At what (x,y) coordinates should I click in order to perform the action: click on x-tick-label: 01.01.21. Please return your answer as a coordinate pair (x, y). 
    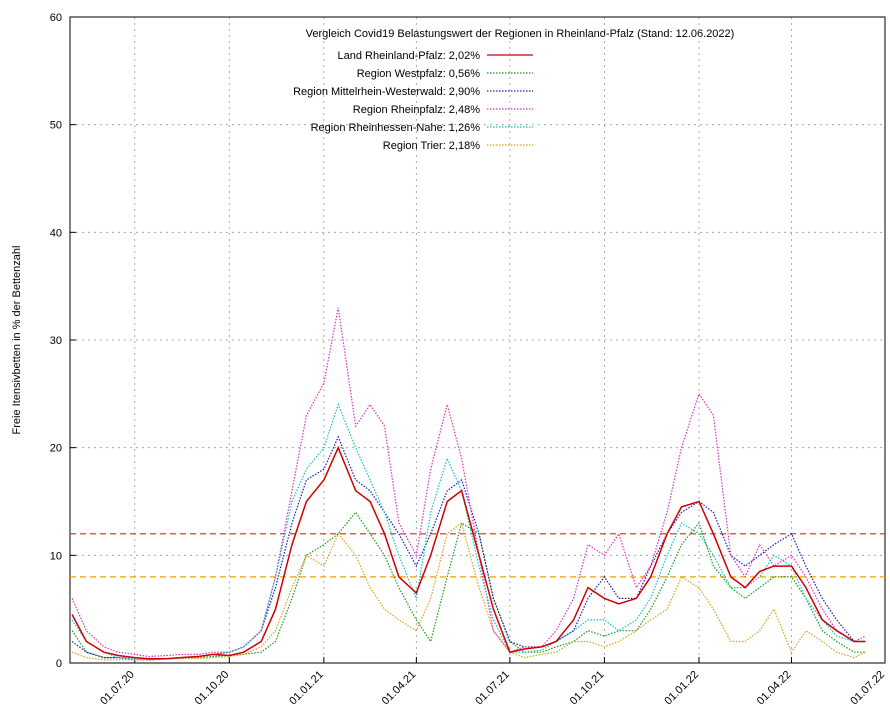
    Looking at the image, I should click on (306, 688).